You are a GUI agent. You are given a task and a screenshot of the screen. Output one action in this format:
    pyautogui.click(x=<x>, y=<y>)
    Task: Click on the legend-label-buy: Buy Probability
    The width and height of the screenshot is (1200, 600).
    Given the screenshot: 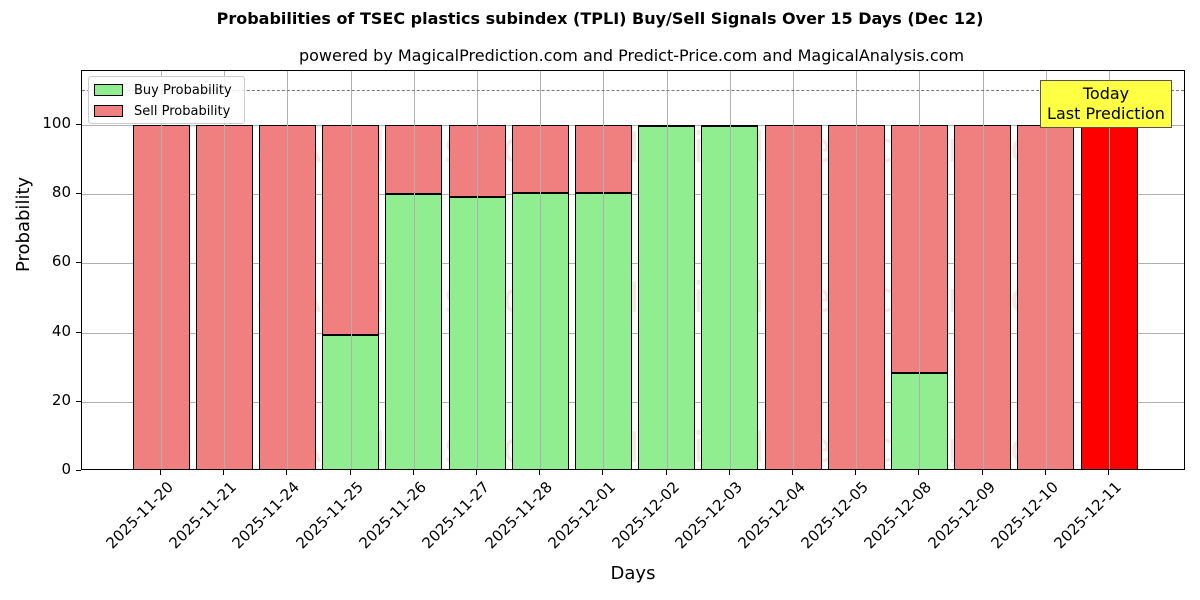 What is the action you would take?
    pyautogui.click(x=183, y=90)
    